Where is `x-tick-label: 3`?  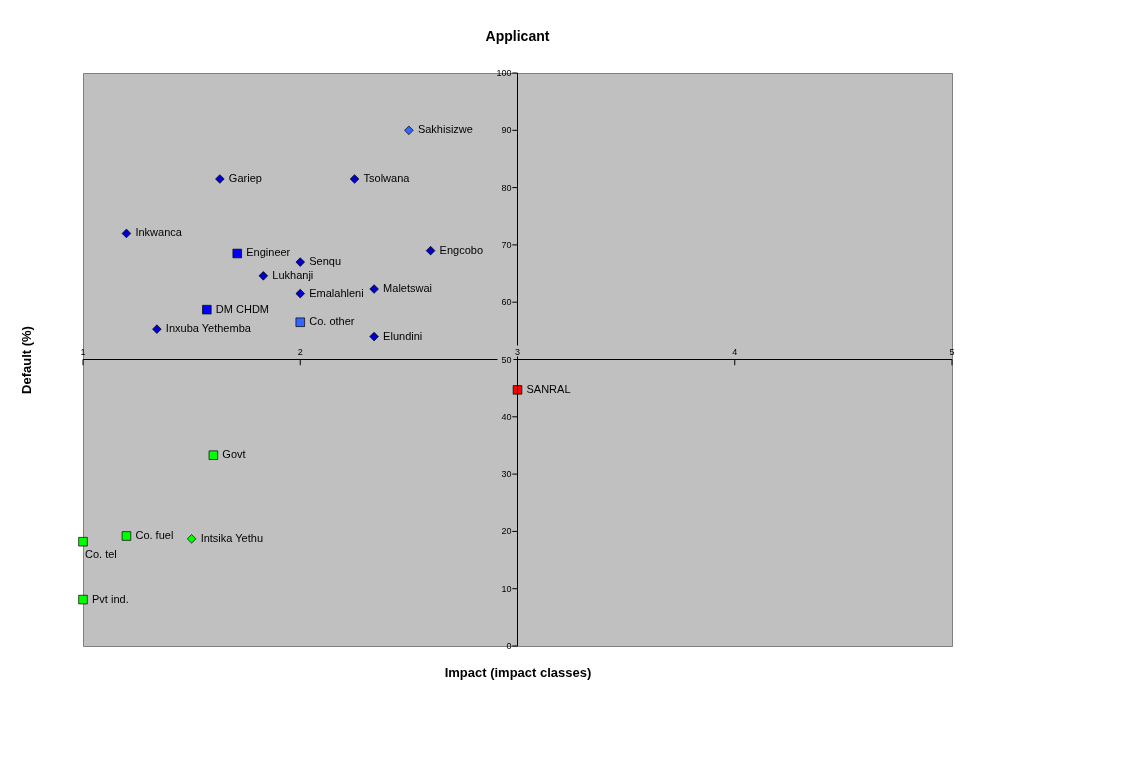
x-tick-label: 3 is located at coordinates (517, 351).